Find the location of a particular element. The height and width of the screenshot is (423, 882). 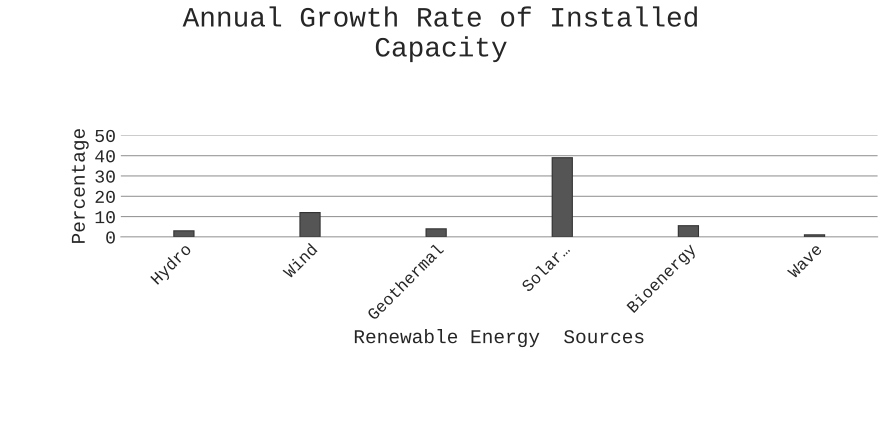

y-tick-label: 50 is located at coordinates (105, 136).